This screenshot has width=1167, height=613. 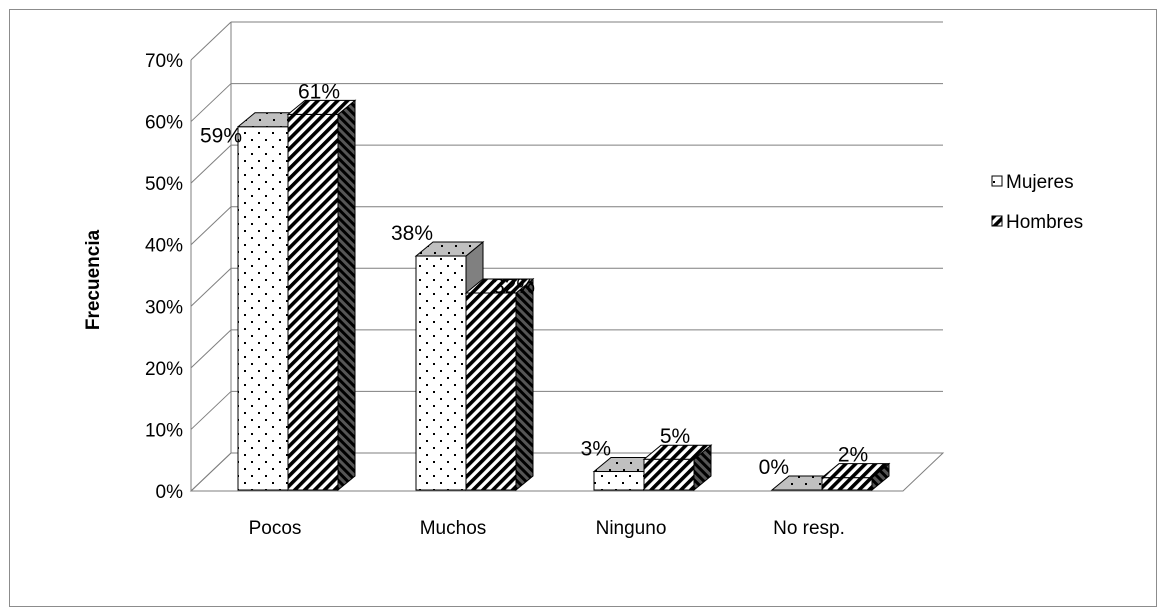 What do you see at coordinates (596, 449) in the screenshot?
I see `data-label-mujeres: 3%` at bounding box center [596, 449].